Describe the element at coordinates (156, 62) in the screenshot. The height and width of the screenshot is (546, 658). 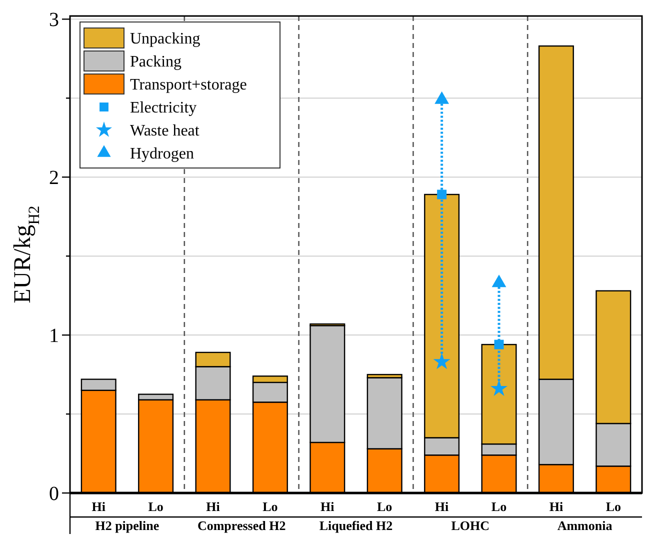
I see `legend-label: Packing` at that location.